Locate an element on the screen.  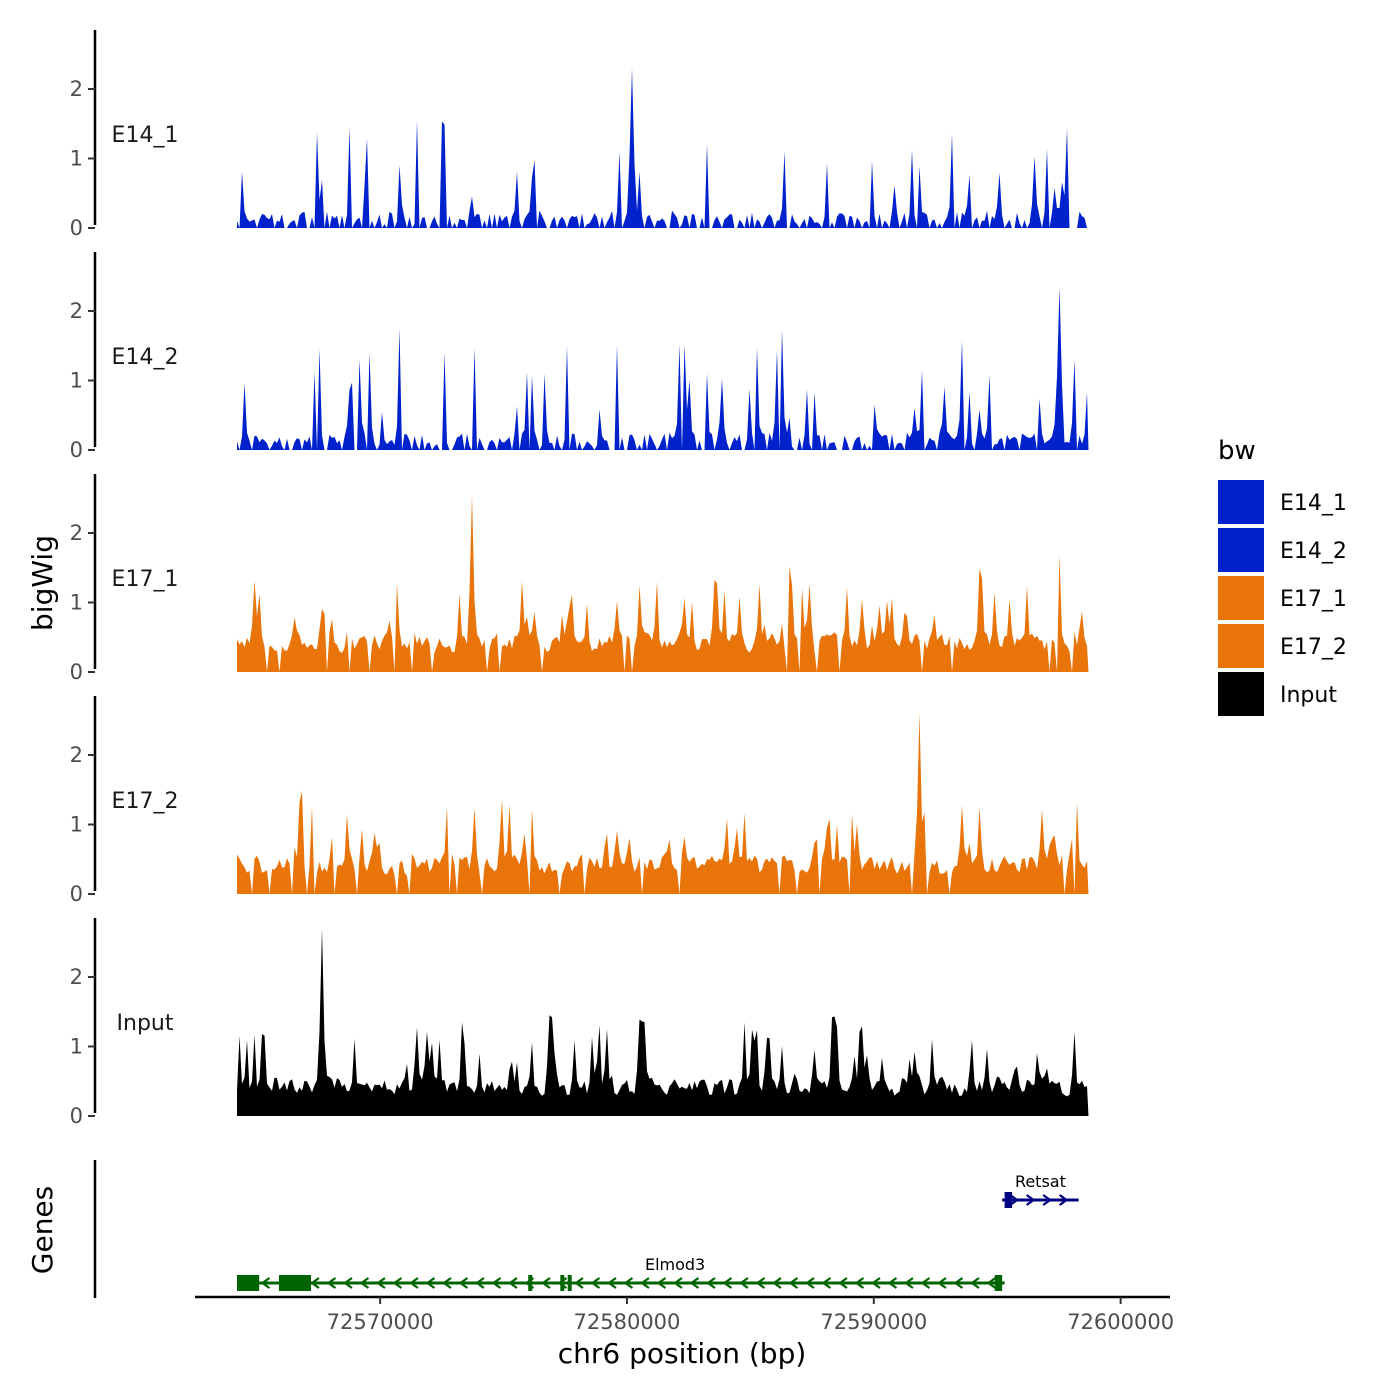
legend-item-E14_2: E14_2 is located at coordinates (1282, 550).